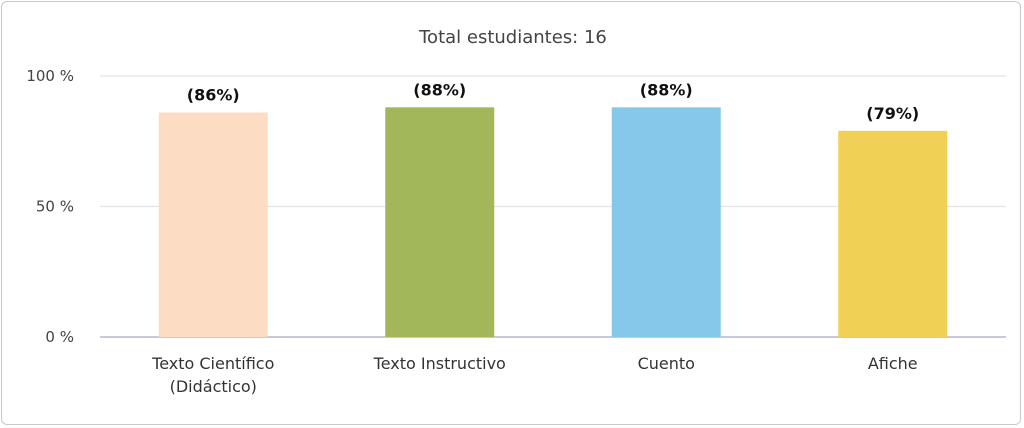 This screenshot has width=1024, height=428. Describe the element at coordinates (59, 337) in the screenshot. I see `y-tick-label: 0 %` at that location.